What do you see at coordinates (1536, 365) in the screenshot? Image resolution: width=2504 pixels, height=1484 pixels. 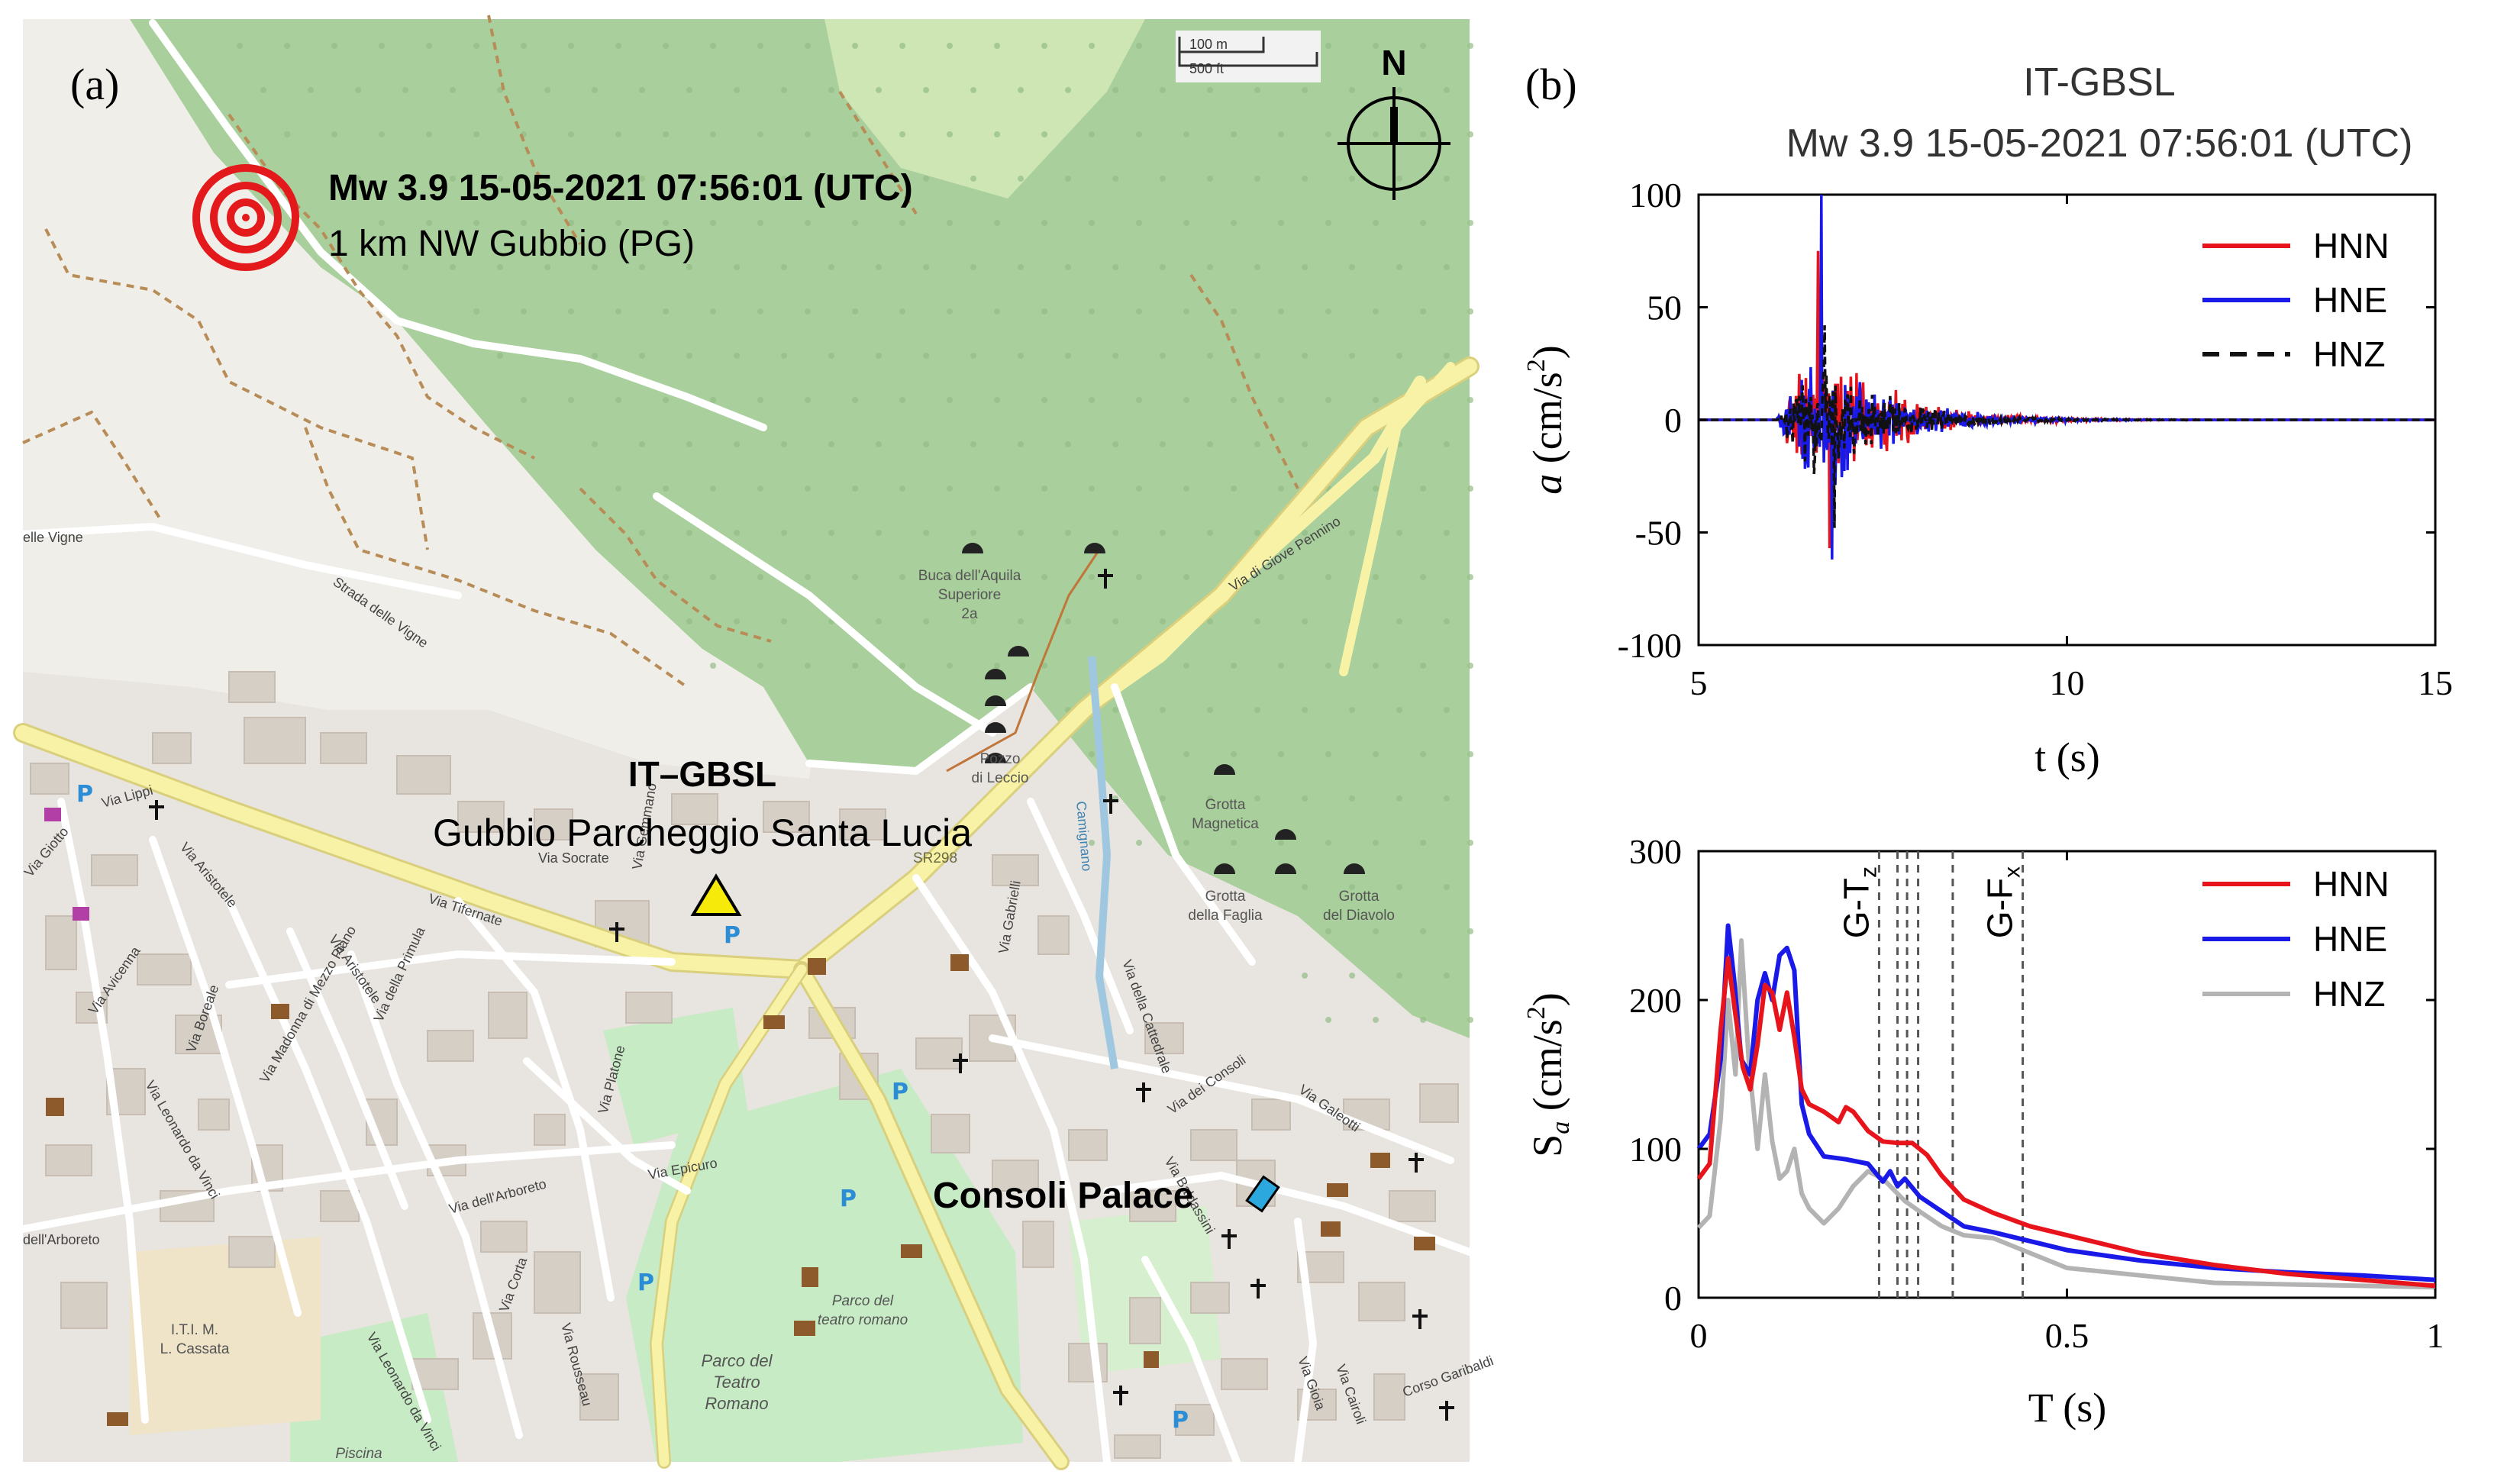 I see `acc-ylabel-exp: 2` at bounding box center [1536, 365].